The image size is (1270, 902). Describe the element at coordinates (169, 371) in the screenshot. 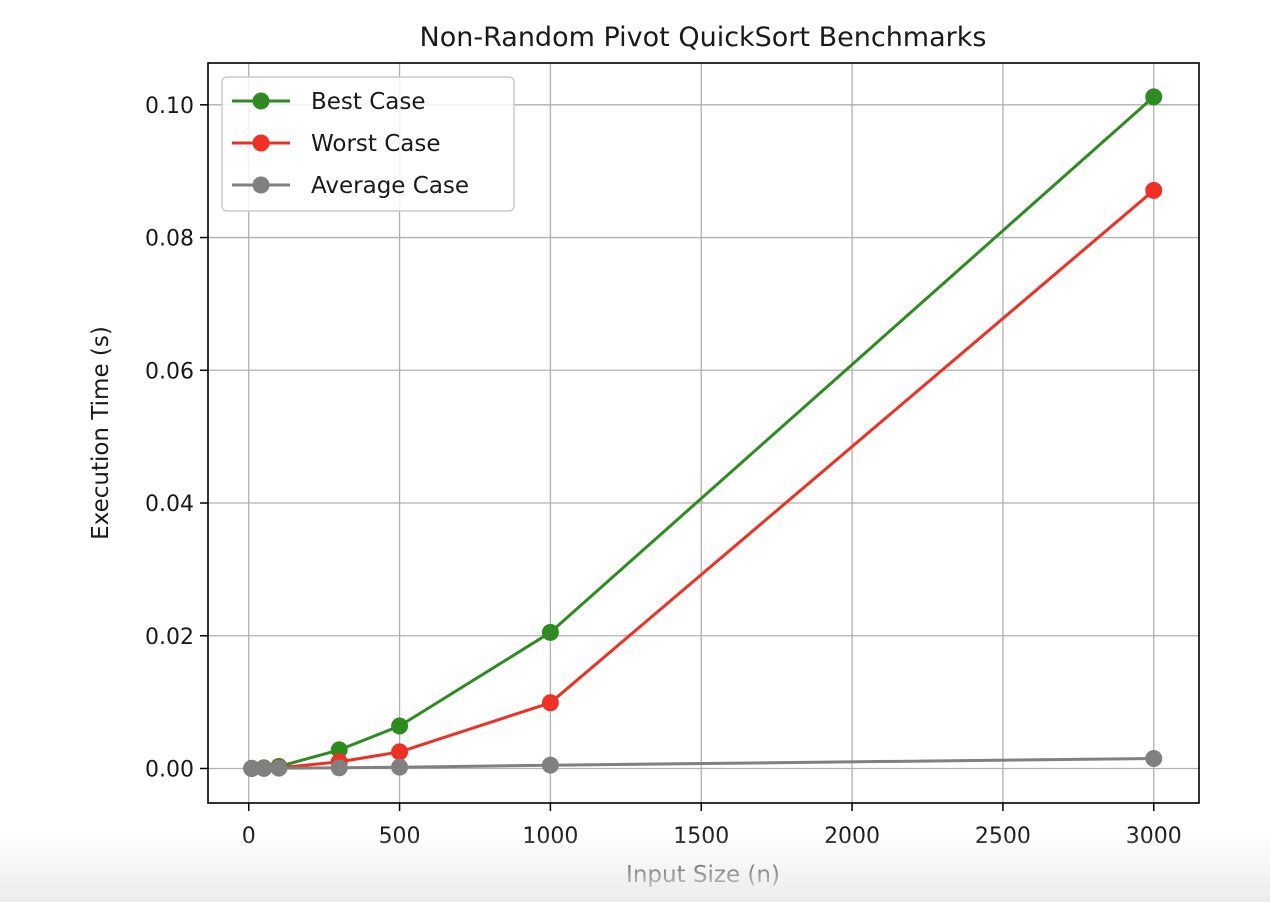

I see `y-tick-label: 0.06` at that location.